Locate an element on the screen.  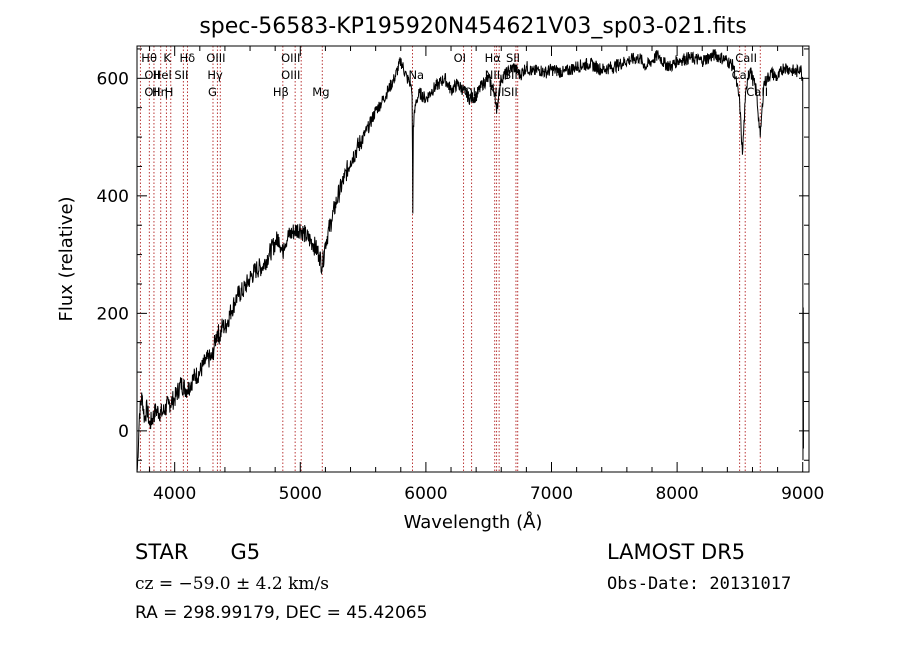
x-tick-label-3: 7000 is located at coordinates (551, 494).